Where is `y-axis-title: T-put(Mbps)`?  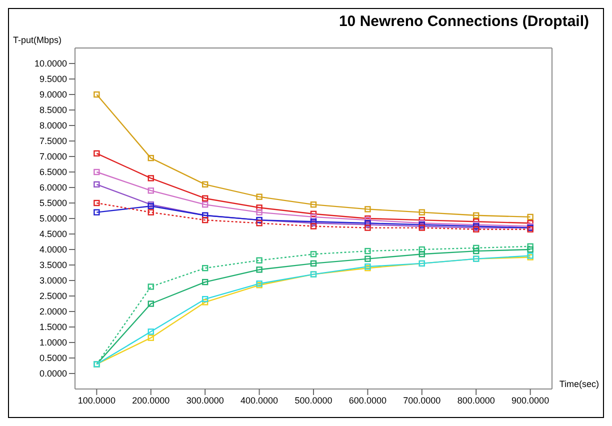
y-axis-title: T-put(Mbps) is located at coordinates (37, 40).